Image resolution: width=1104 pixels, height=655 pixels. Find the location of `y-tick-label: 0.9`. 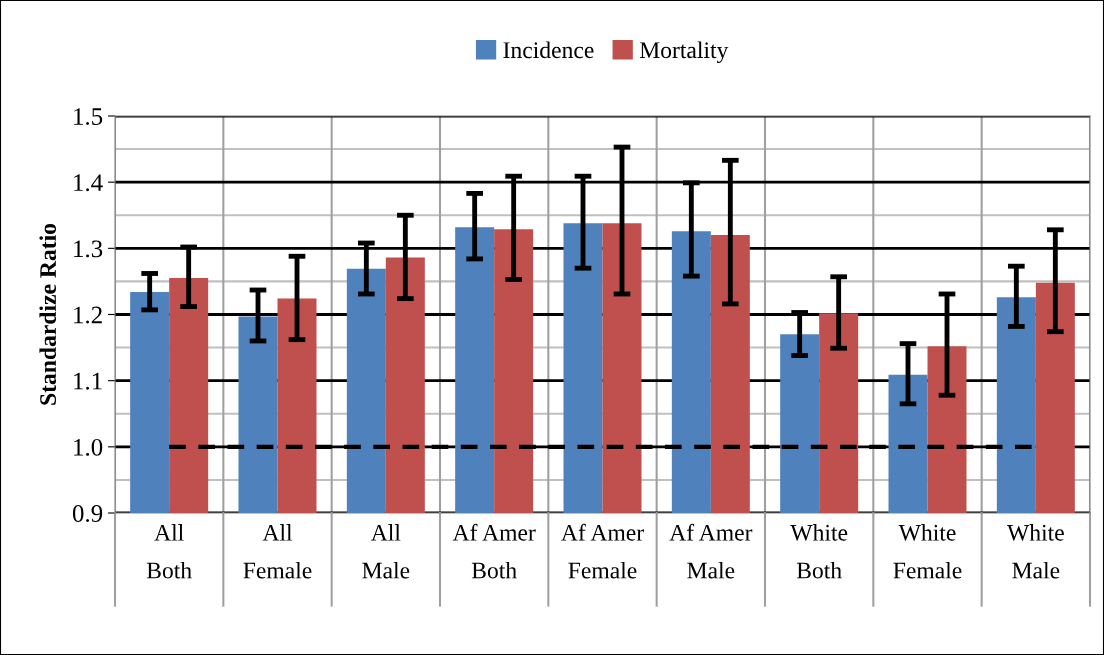

y-tick-label: 0.9 is located at coordinates (87, 514).